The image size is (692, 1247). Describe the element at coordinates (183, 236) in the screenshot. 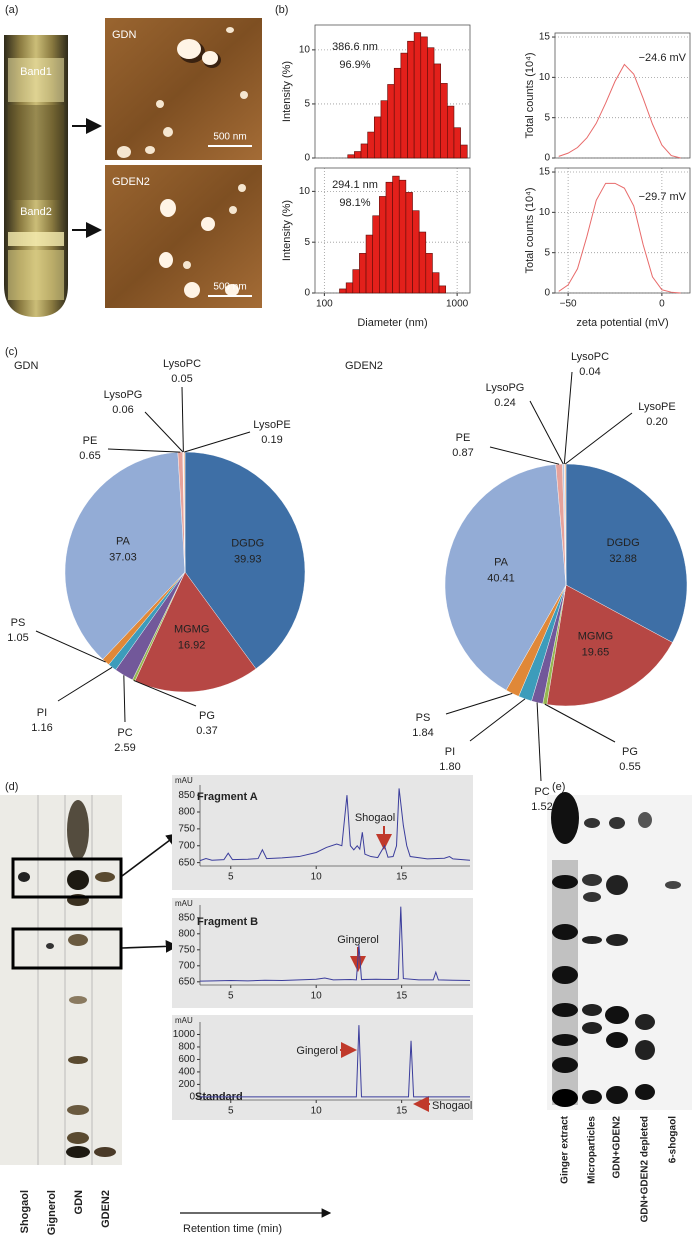

I see `afm-image` at that location.